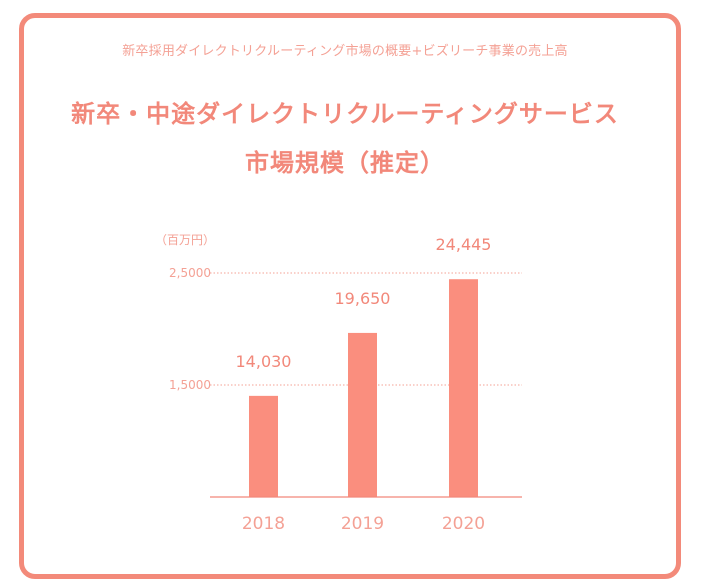  Describe the element at coordinates (185, 240) in the screenshot. I see `y-axis-unit-label: （百万円）` at that location.